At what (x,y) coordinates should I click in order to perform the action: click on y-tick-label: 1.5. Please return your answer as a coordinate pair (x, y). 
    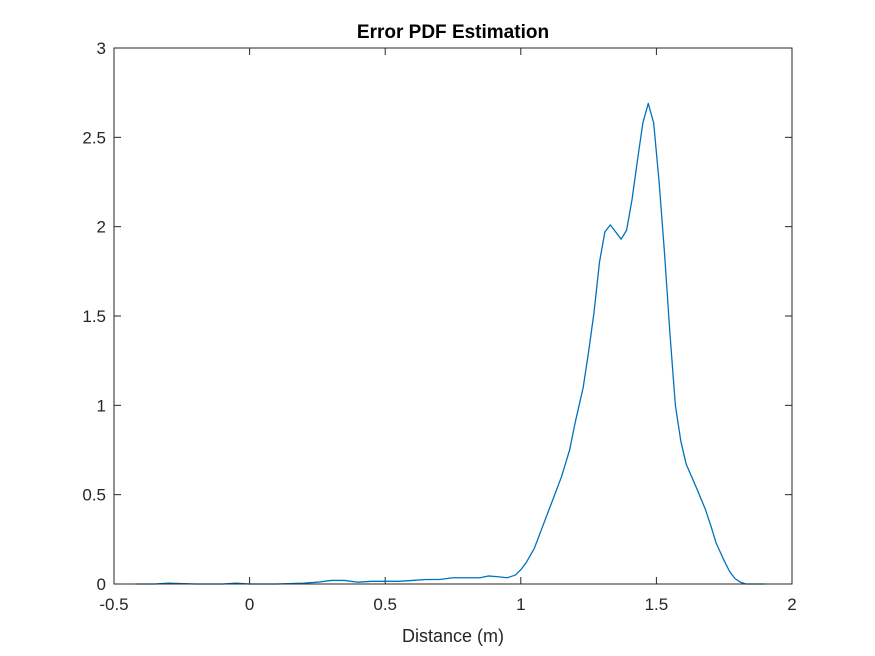
    Looking at the image, I should click on (94, 316).